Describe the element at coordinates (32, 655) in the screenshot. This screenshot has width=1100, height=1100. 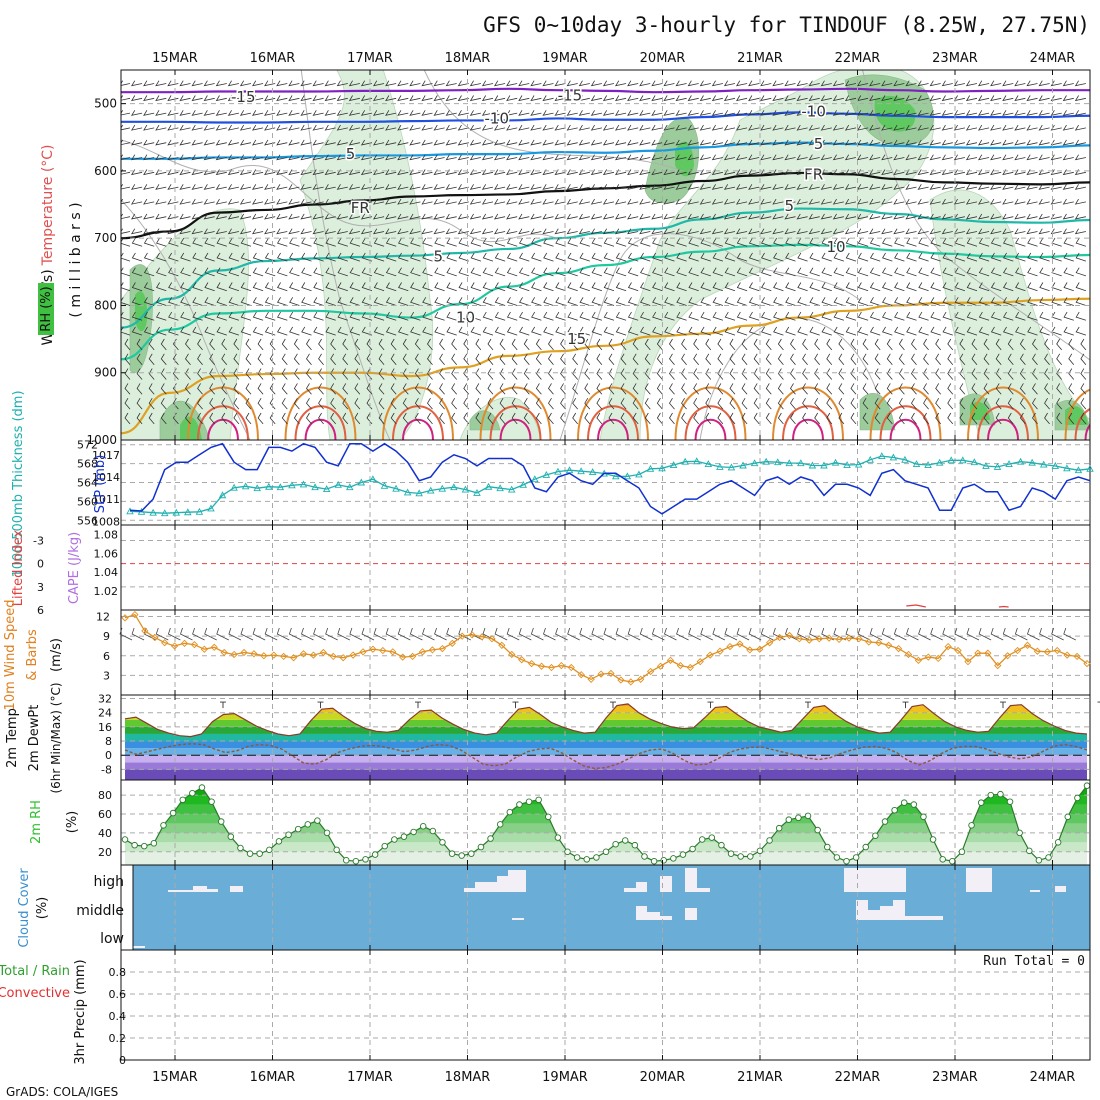
I see `wind-ylabel-barbs: & Barbs` at that location.